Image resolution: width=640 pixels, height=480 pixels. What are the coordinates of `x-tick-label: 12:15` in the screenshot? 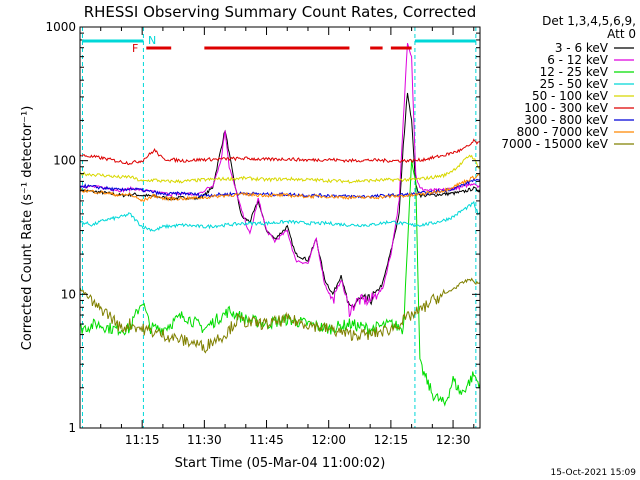 It's located at (391, 440).